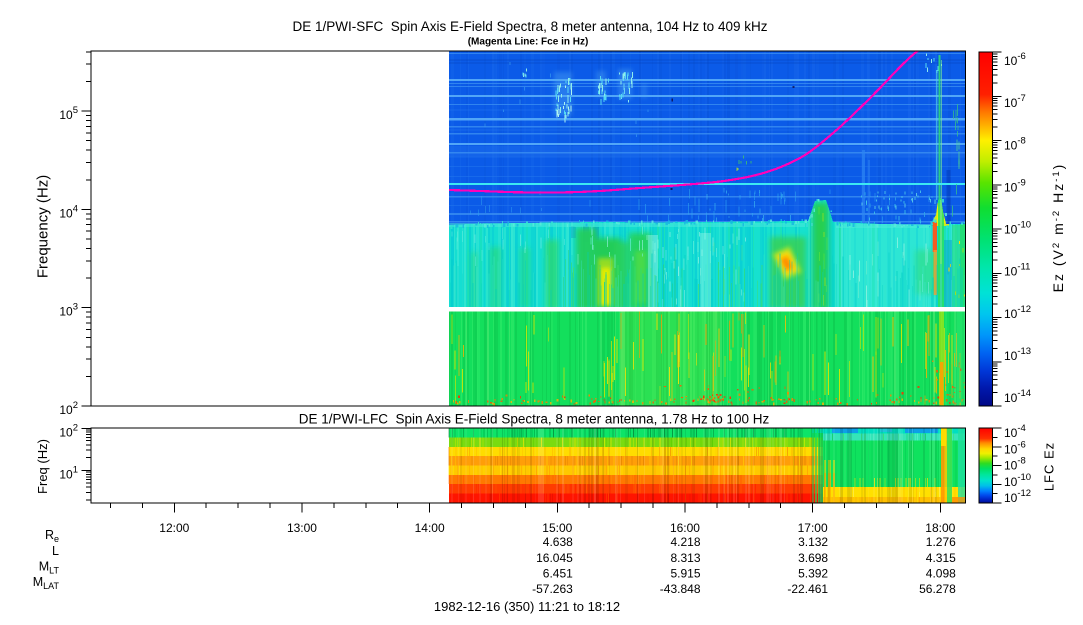 This screenshot has height=625, width=1083. Describe the element at coordinates (42, 466) in the screenshot. I see `svg-text: Freq (Hz)` at that location.